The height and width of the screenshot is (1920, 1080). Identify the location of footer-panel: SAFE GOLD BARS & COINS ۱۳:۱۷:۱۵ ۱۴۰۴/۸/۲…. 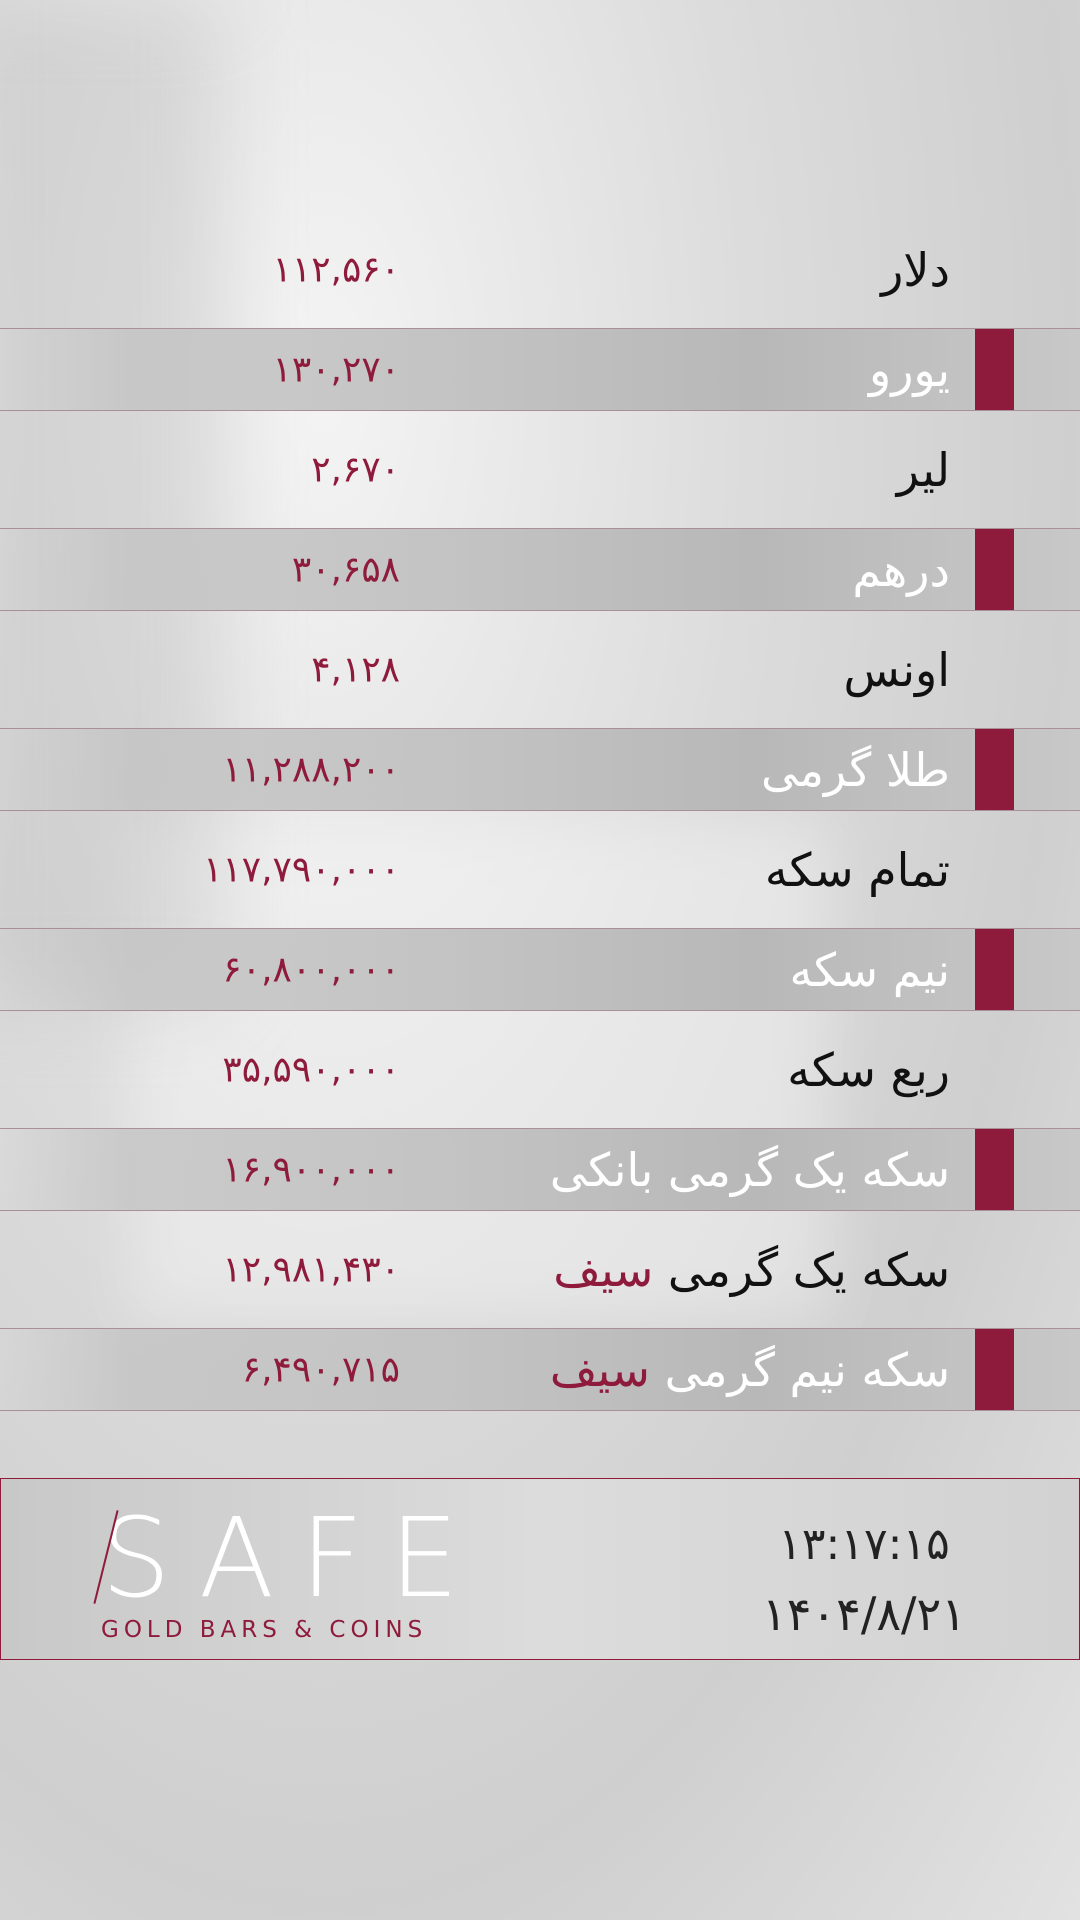
(540, 1569).